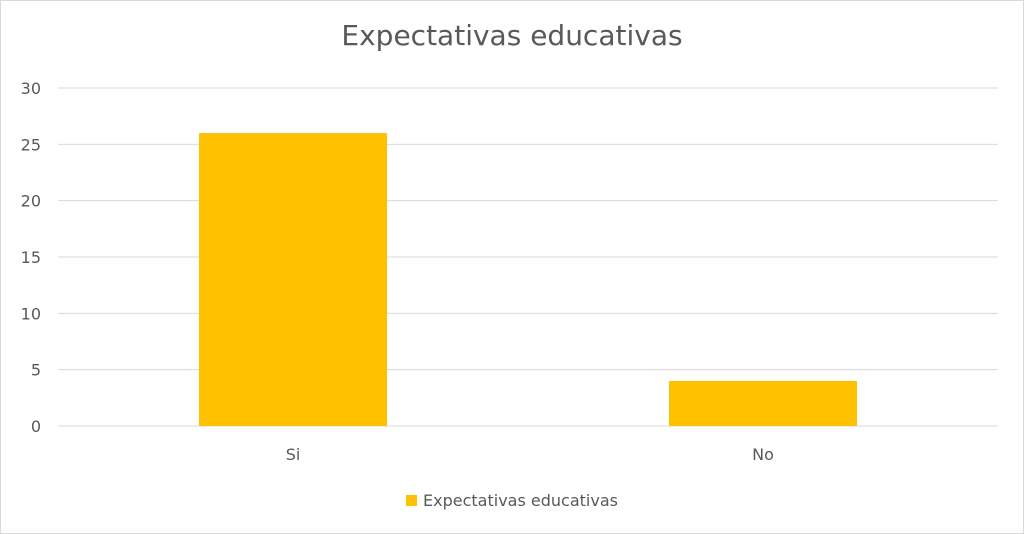 Image resolution: width=1024 pixels, height=534 pixels. I want to click on legend-swatch, so click(412, 500).